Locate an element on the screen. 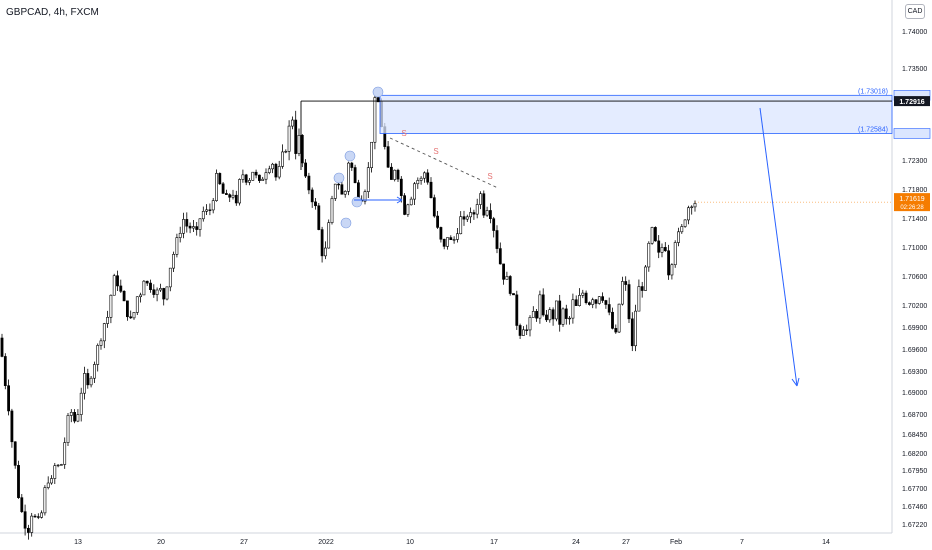  price-tick-label: 1.70600 is located at coordinates (914, 277).